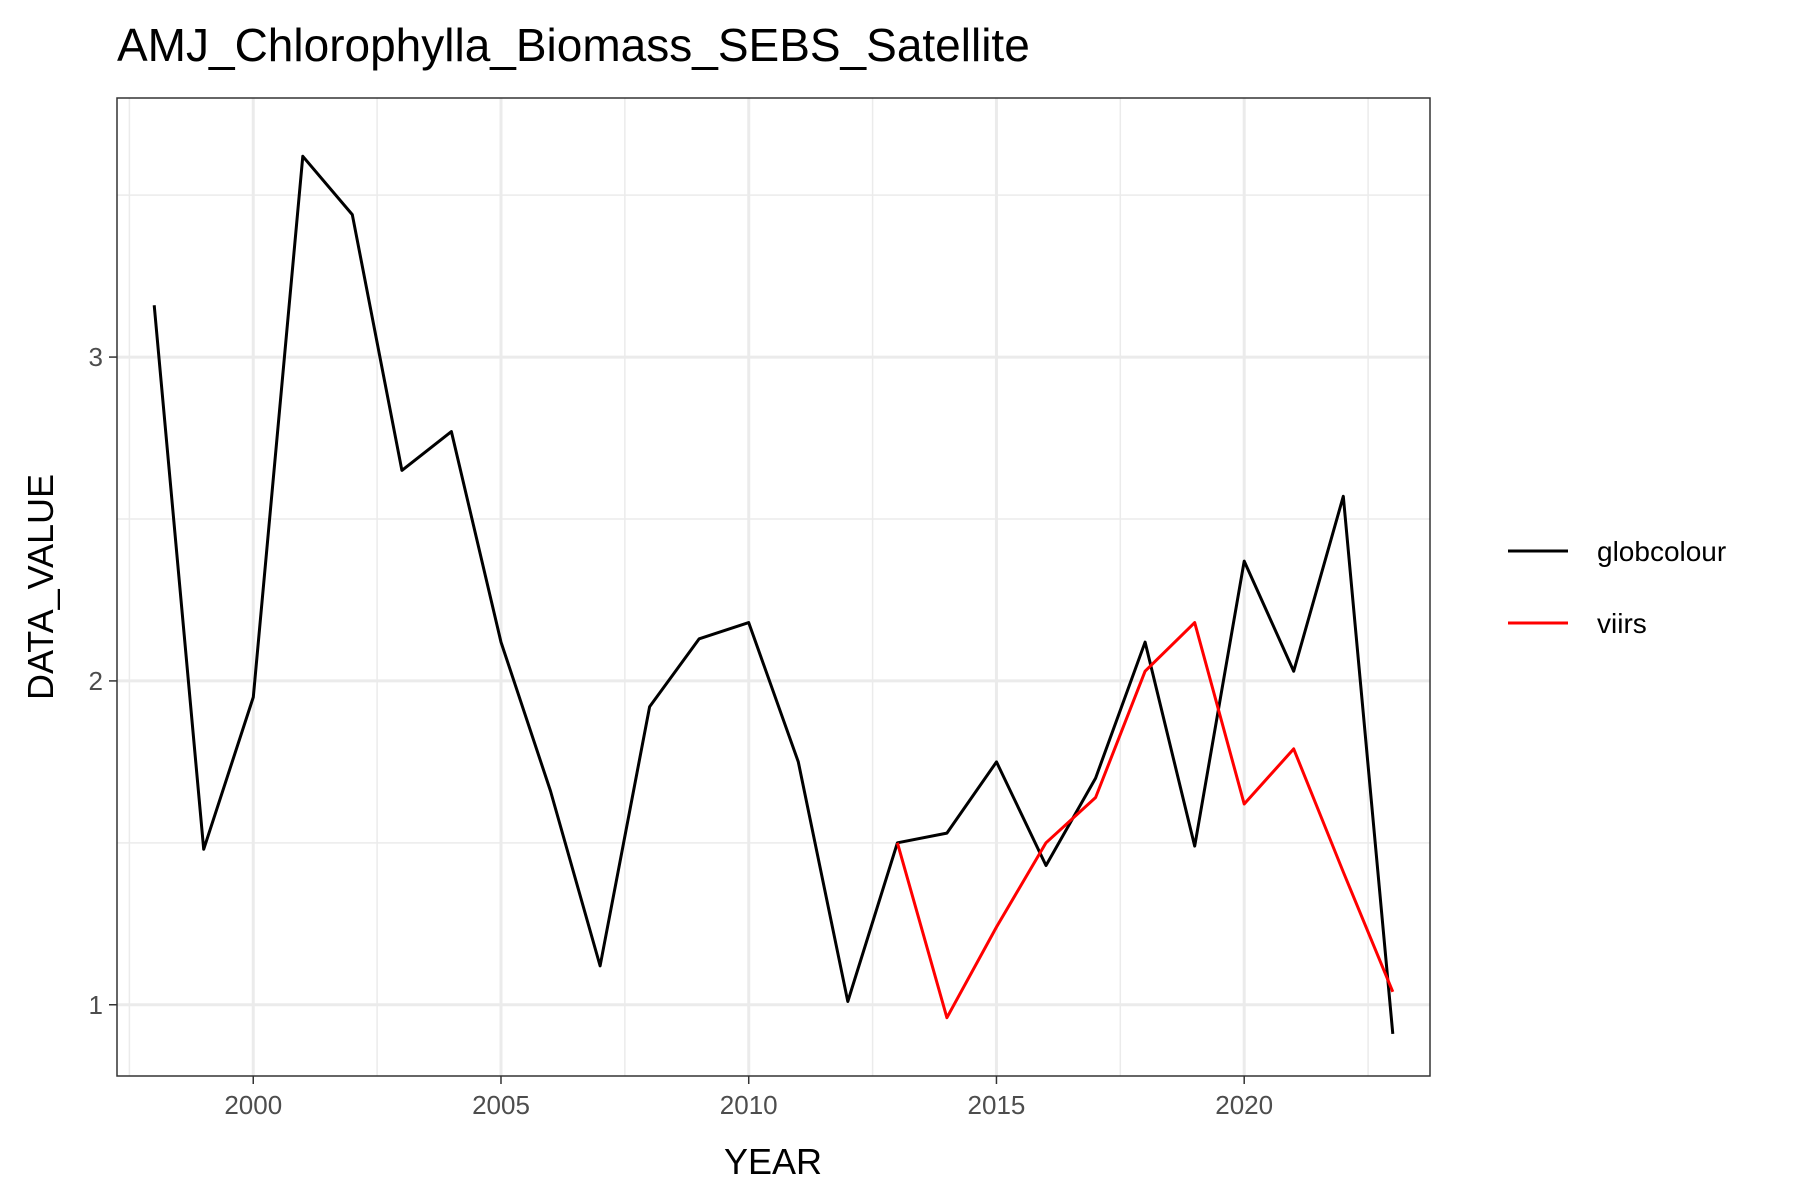 The image size is (1800, 1200). Describe the element at coordinates (573, 45) in the screenshot. I see `chart-title: AMJ_Chlorophylla_Biomass_SEBS_Satellite` at that location.